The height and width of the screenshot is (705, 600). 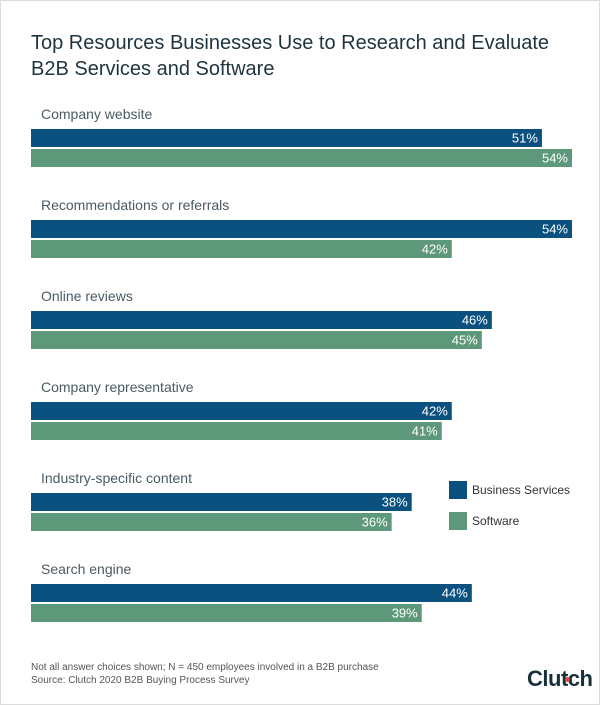 I want to click on logo-text: Clutch, so click(x=560, y=678).